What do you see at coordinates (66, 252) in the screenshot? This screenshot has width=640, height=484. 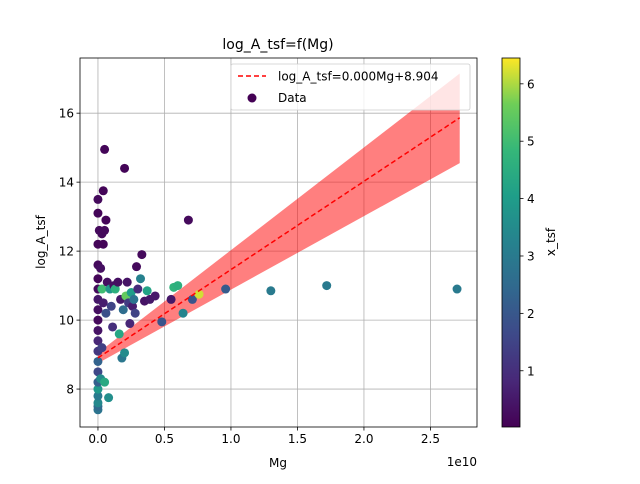 I see `y-tick-label: 12` at bounding box center [66, 252].